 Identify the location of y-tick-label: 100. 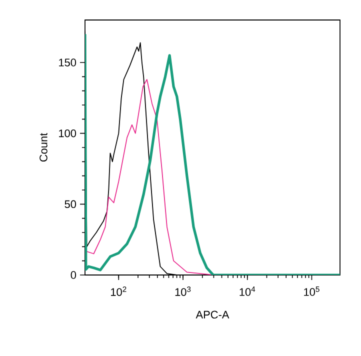
(67, 133).